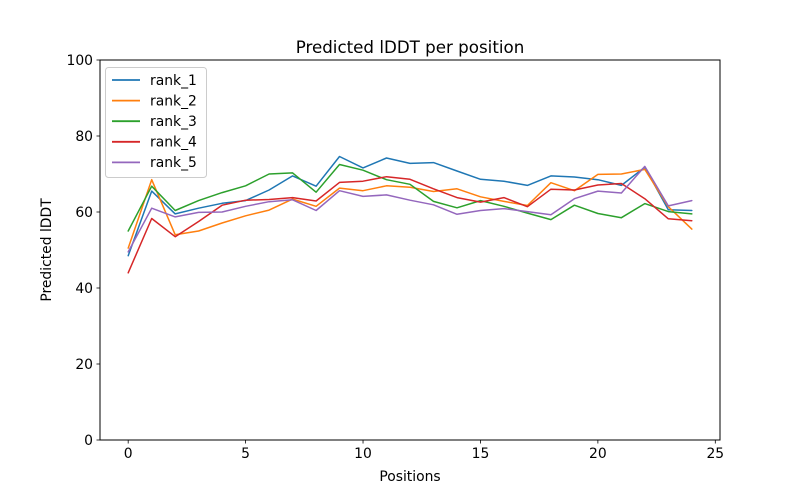 This screenshot has width=800, height=500. I want to click on legend-label: rank_3, so click(173, 122).